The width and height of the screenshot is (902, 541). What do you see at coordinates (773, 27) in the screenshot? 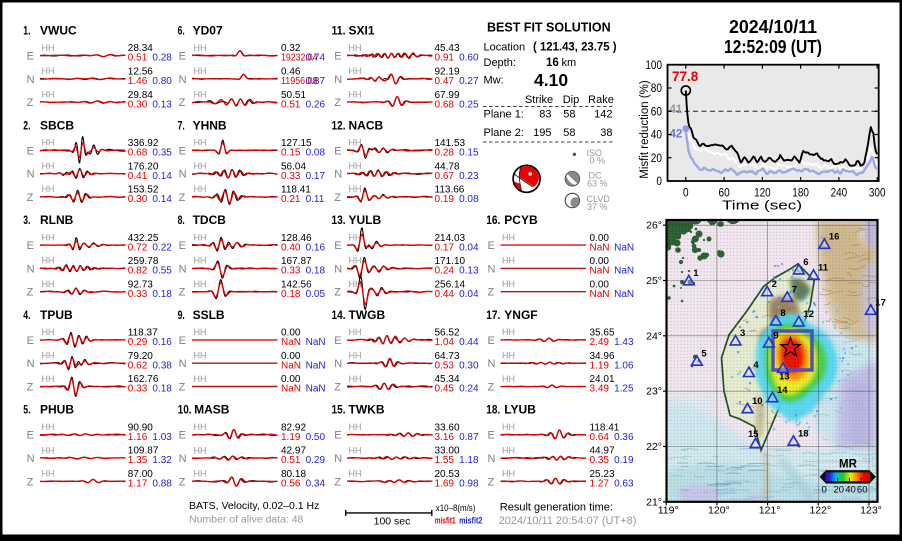
I see `svg-text: 2024/10/11` at bounding box center [773, 27].